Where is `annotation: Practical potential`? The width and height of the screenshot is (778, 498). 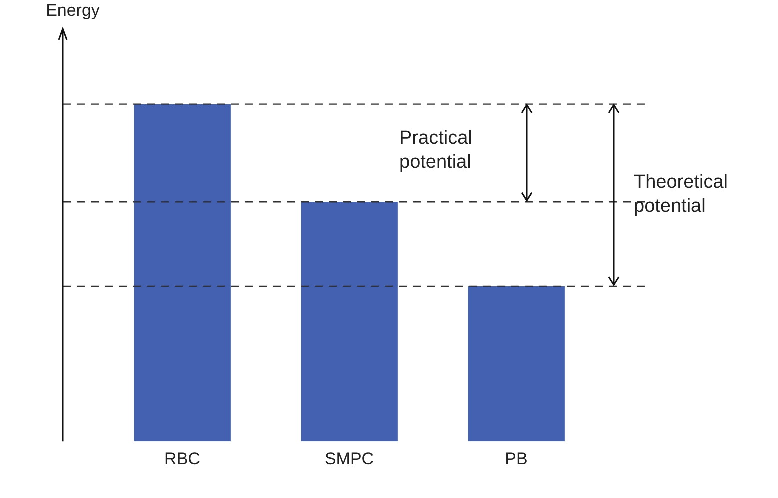
annotation: Practical potential is located at coordinates (437, 151).